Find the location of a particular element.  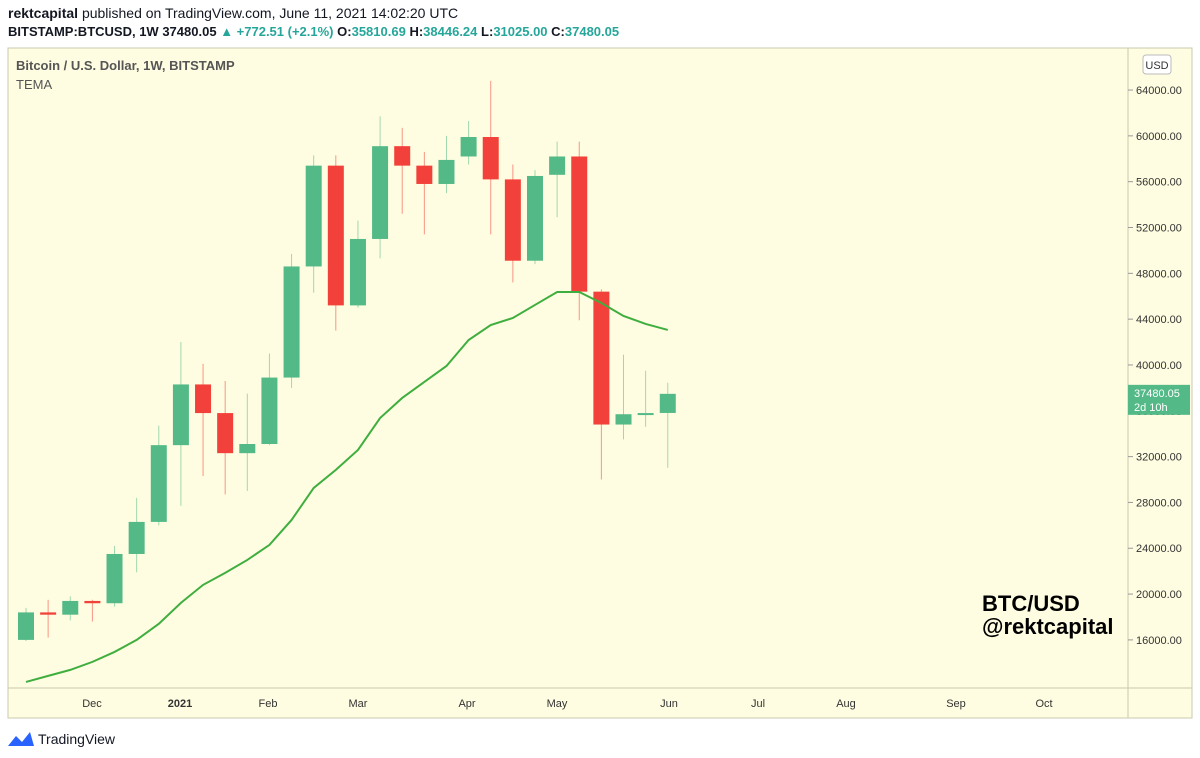

y-tick-label: 16000.00 is located at coordinates (1159, 641).